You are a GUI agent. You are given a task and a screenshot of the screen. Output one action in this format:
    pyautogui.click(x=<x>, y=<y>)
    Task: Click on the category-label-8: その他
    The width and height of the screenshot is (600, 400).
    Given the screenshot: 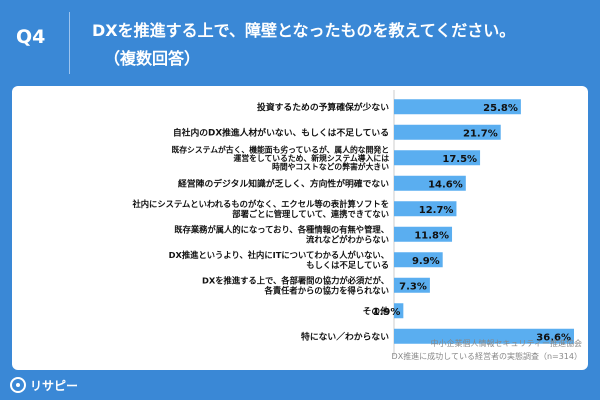 What is the action you would take?
    pyautogui.click(x=376, y=311)
    